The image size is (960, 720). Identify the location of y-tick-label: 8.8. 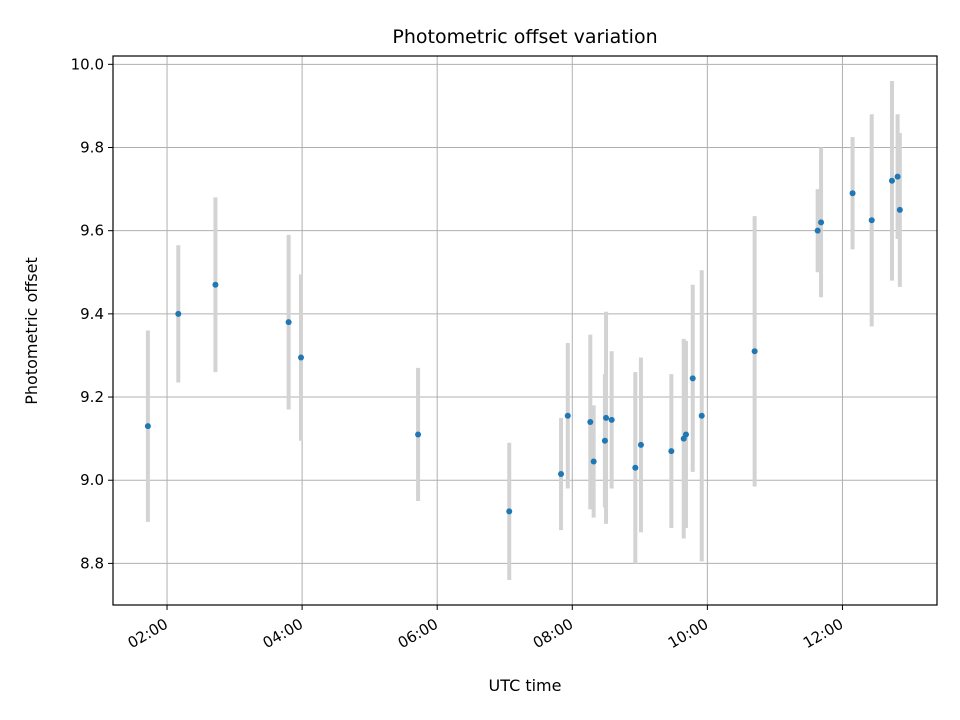
(92, 563).